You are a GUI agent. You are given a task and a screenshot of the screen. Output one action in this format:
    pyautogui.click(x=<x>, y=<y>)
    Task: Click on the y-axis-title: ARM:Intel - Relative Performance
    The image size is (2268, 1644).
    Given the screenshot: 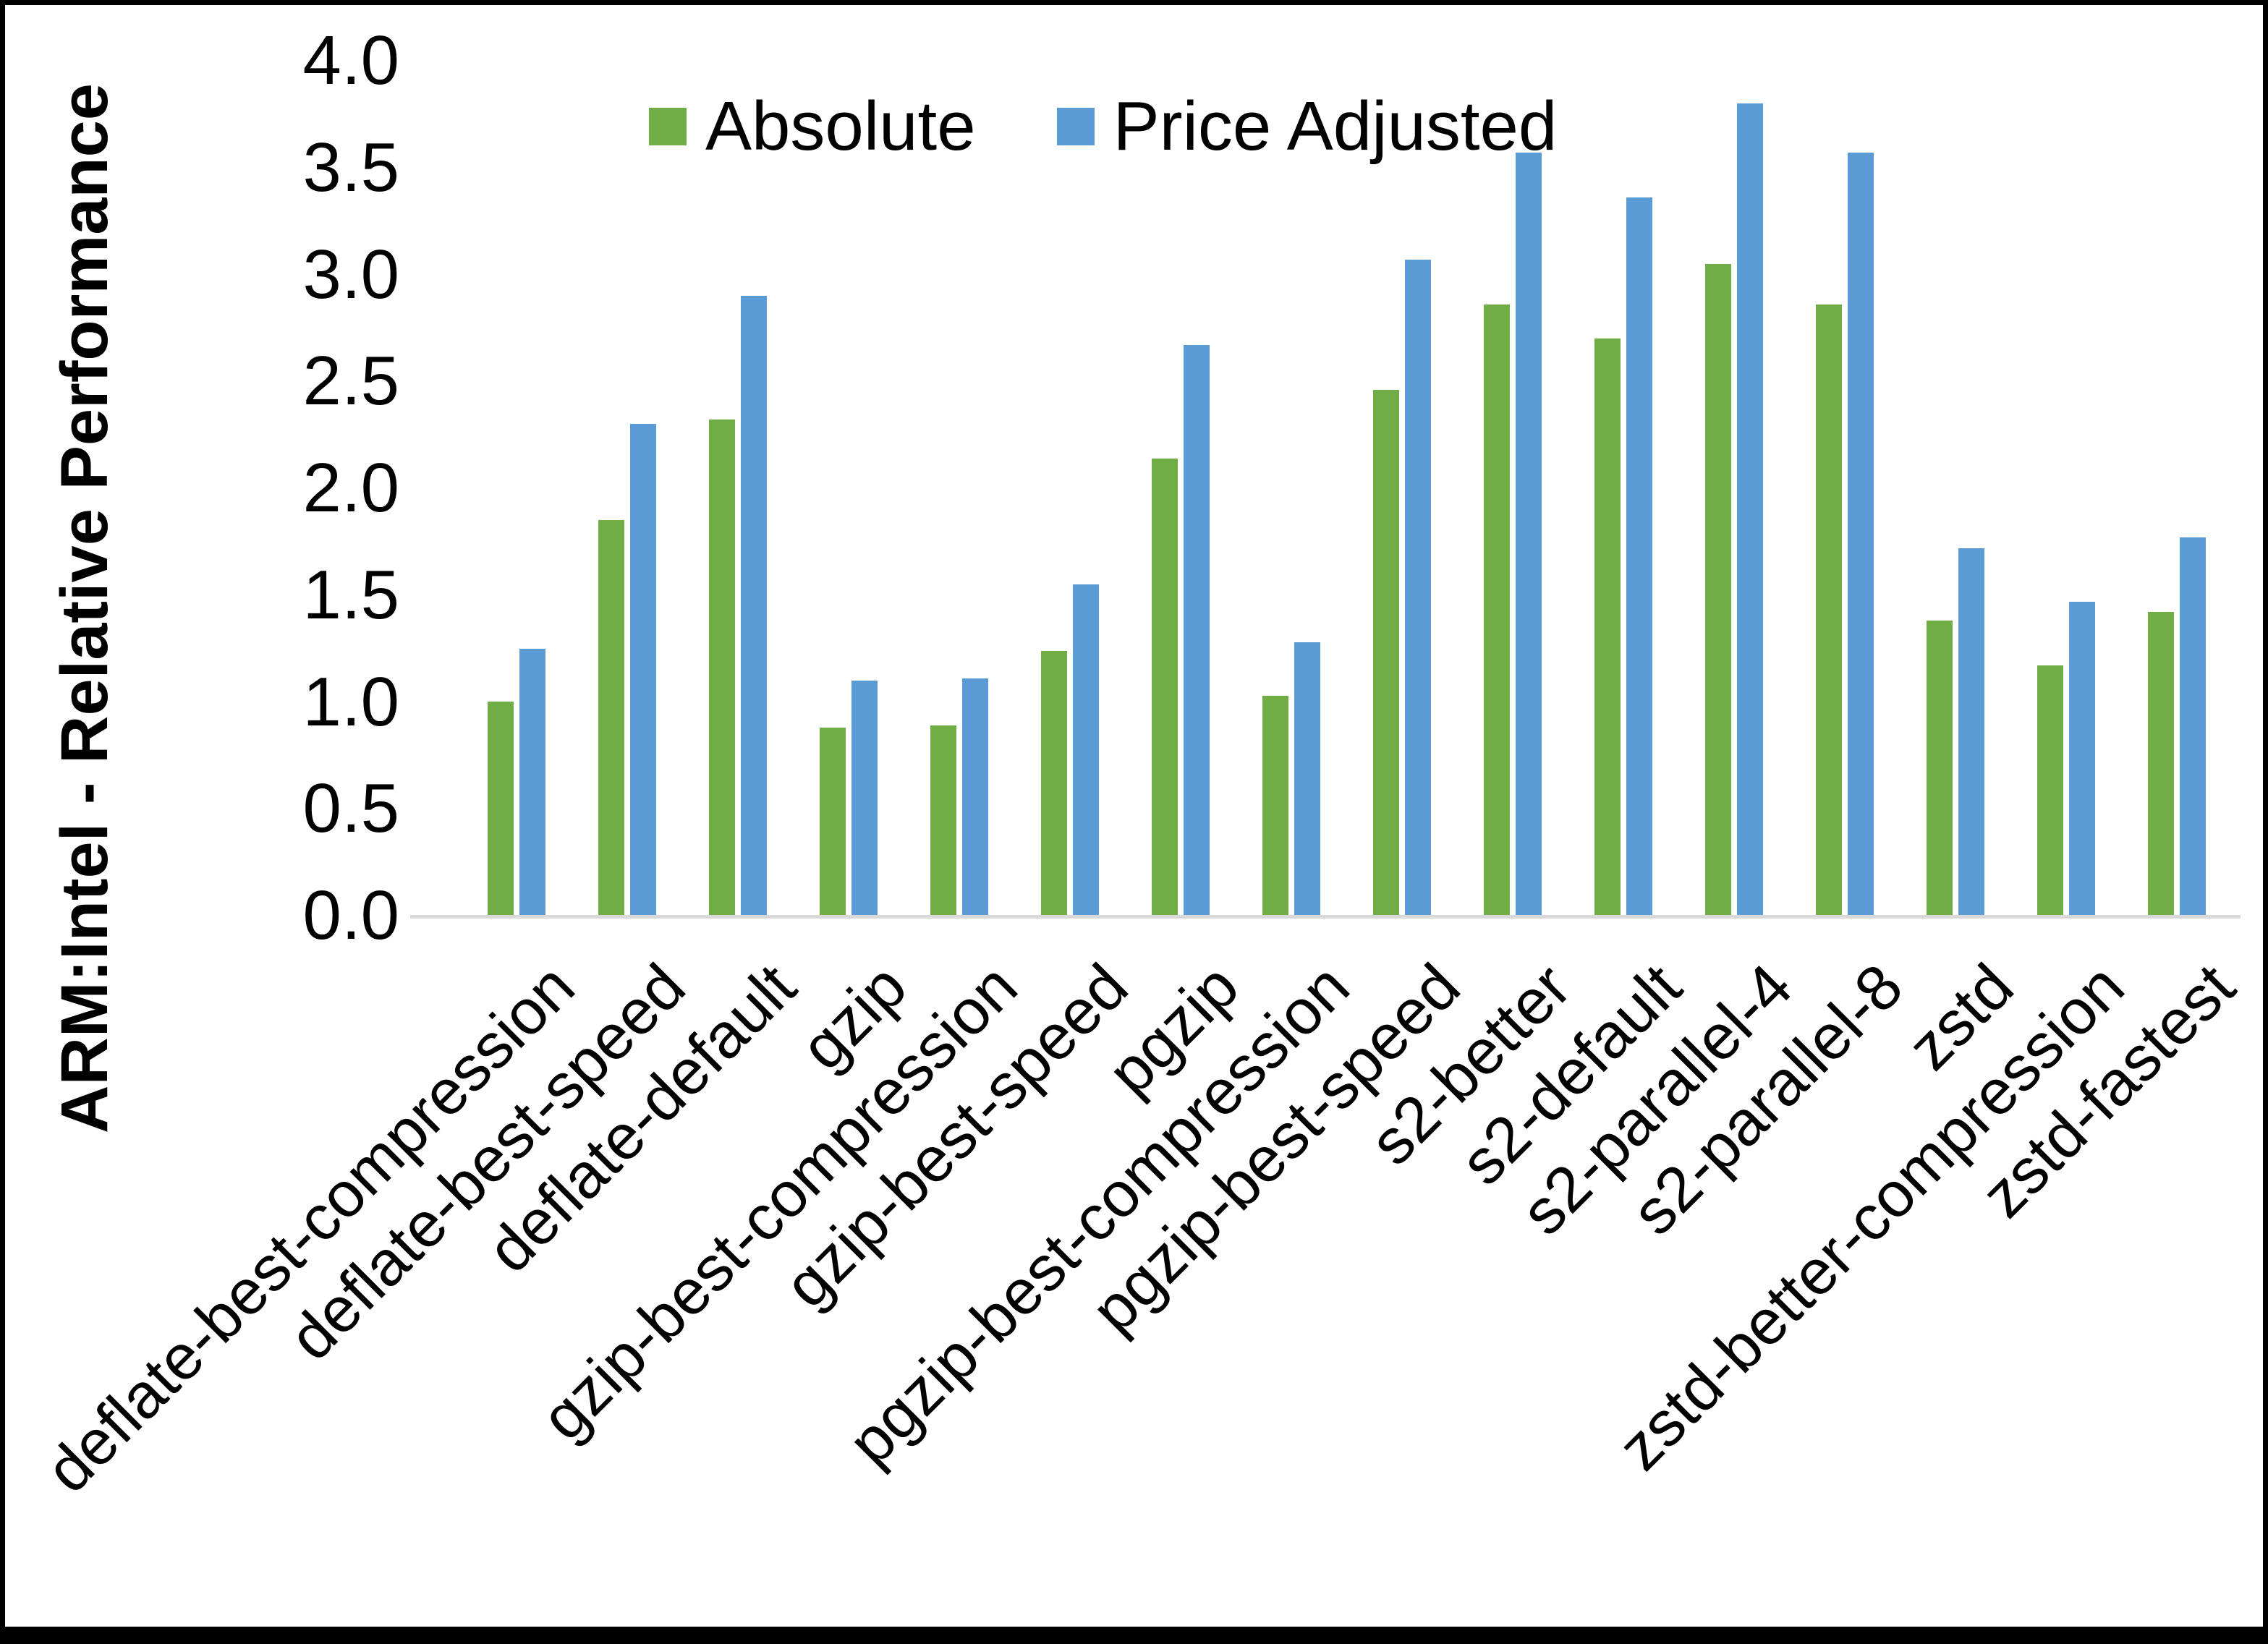 What is the action you would take?
    pyautogui.click(x=85, y=608)
    